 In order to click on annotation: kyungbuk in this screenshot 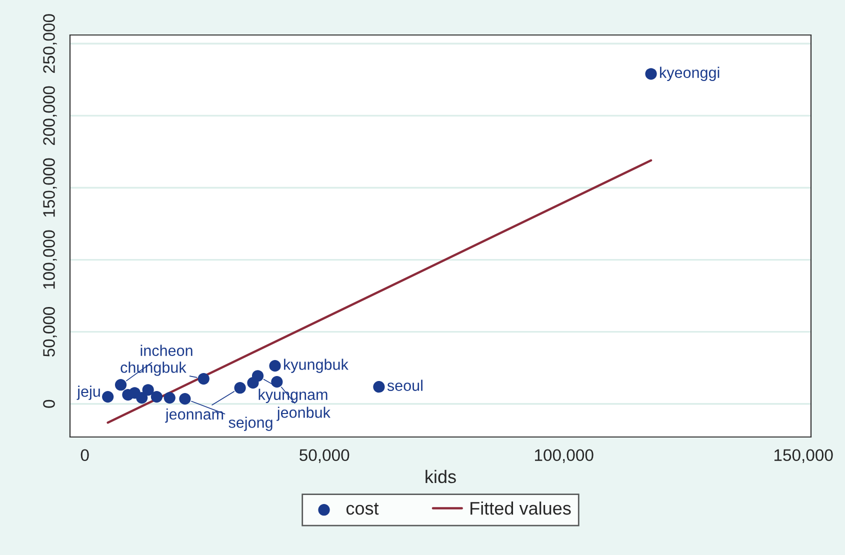, I will do `click(316, 365)`.